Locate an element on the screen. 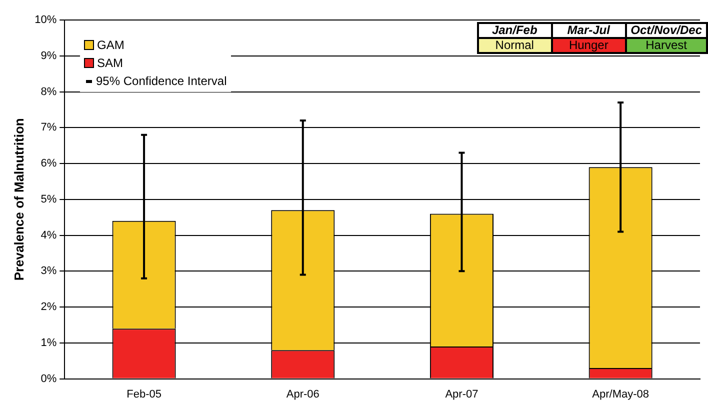 Image resolution: width=708 pixels, height=404 pixels. y-tick-label: 9% is located at coordinates (48, 56).